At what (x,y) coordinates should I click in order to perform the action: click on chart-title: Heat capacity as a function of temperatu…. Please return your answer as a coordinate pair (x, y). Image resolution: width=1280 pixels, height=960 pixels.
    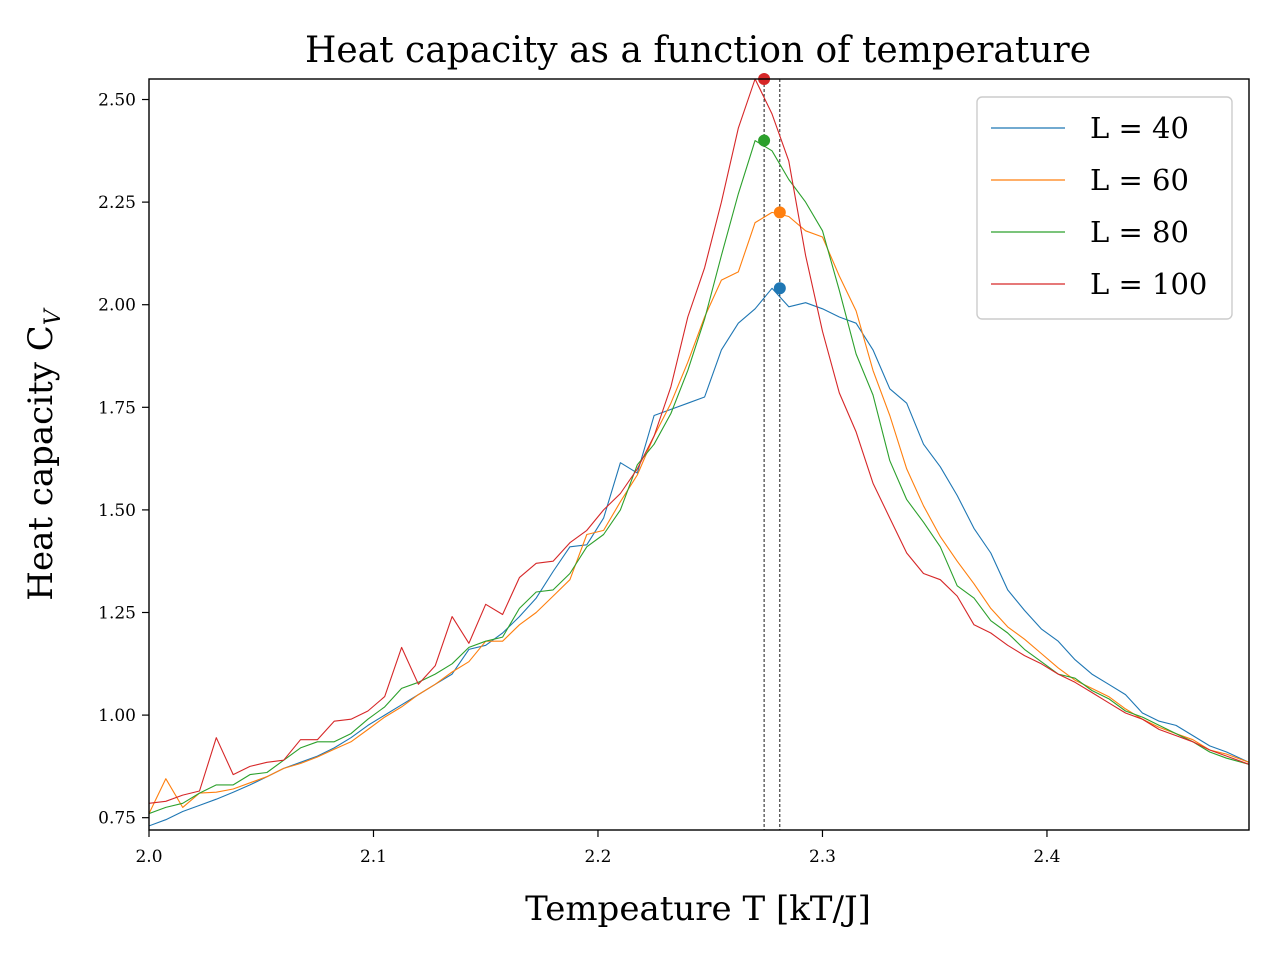
    Looking at the image, I should click on (698, 50).